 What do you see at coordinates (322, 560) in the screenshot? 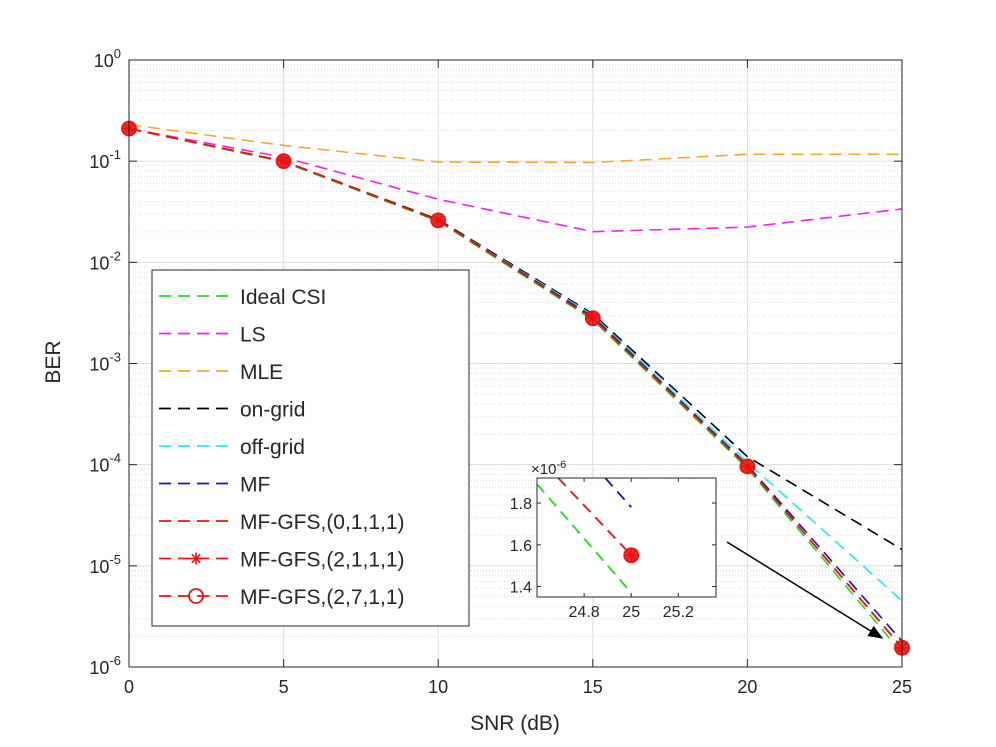
I see `legend-label: MF-GFS,(2,1,1,1)` at bounding box center [322, 560].